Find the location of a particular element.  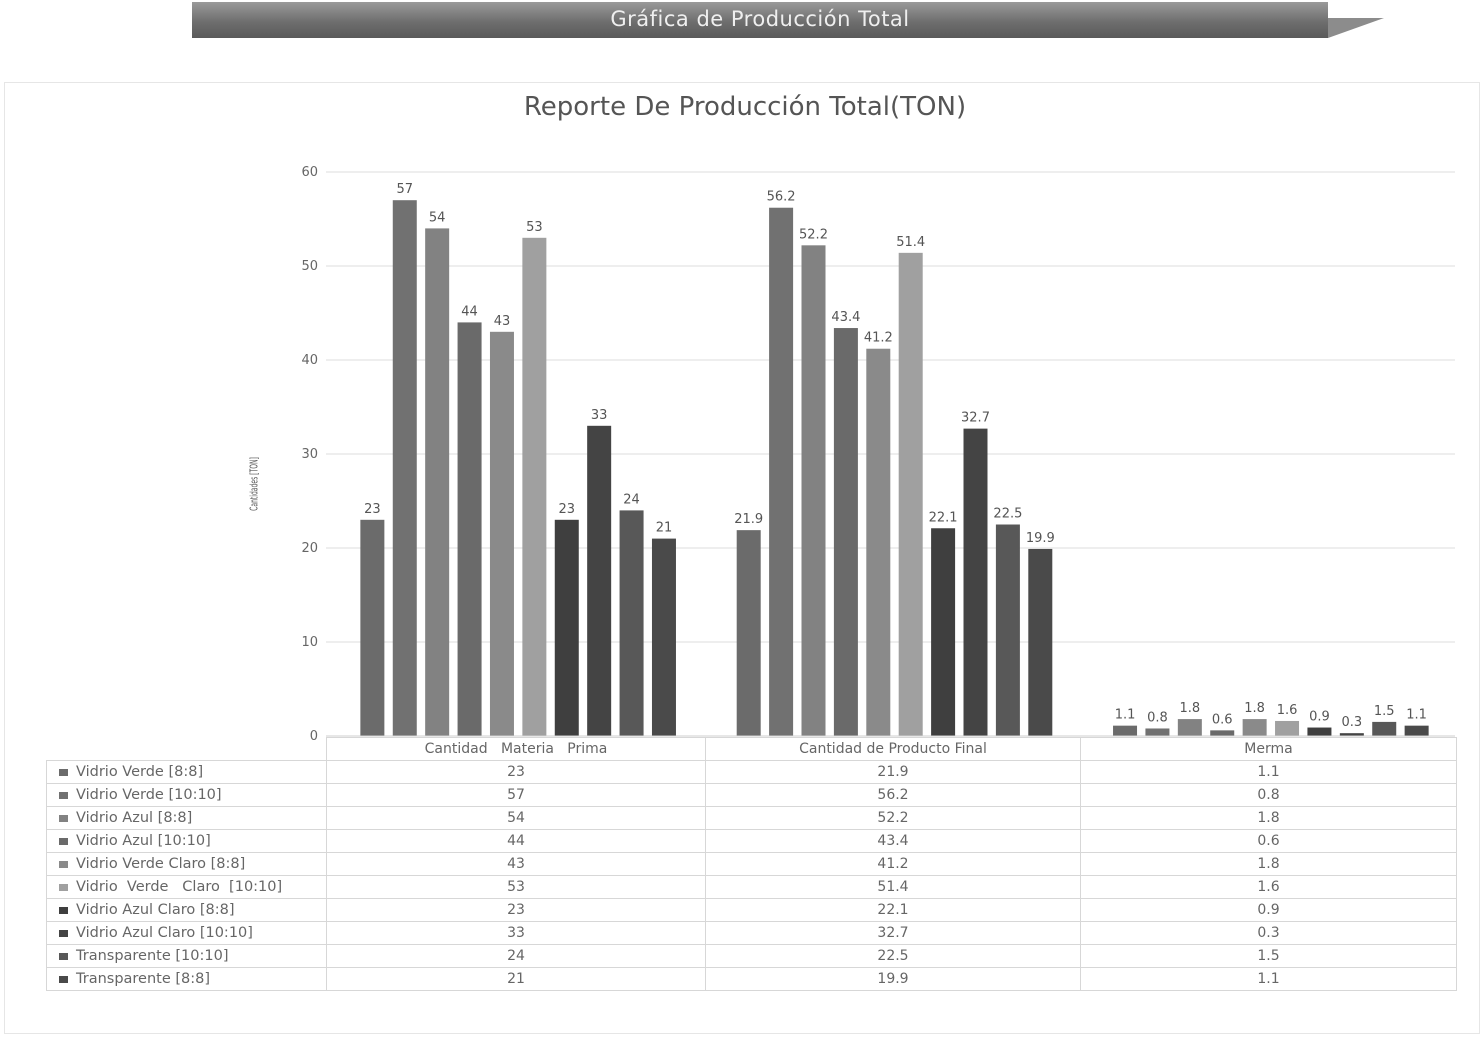

y-tick-label: 10 is located at coordinates (309, 642).